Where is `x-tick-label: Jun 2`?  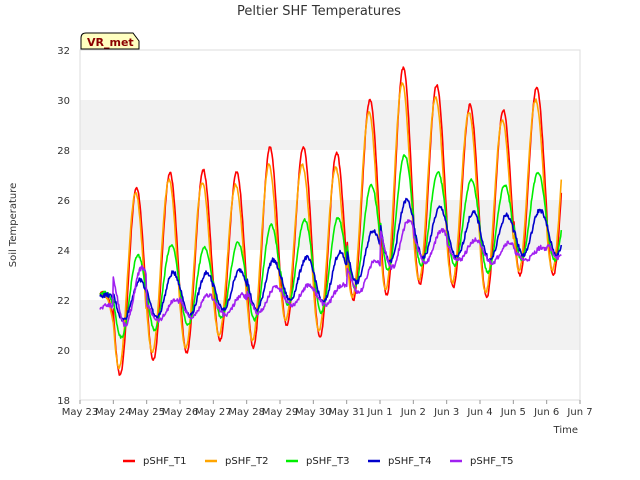
x-tick-label: Jun 2 is located at coordinates (413, 412).